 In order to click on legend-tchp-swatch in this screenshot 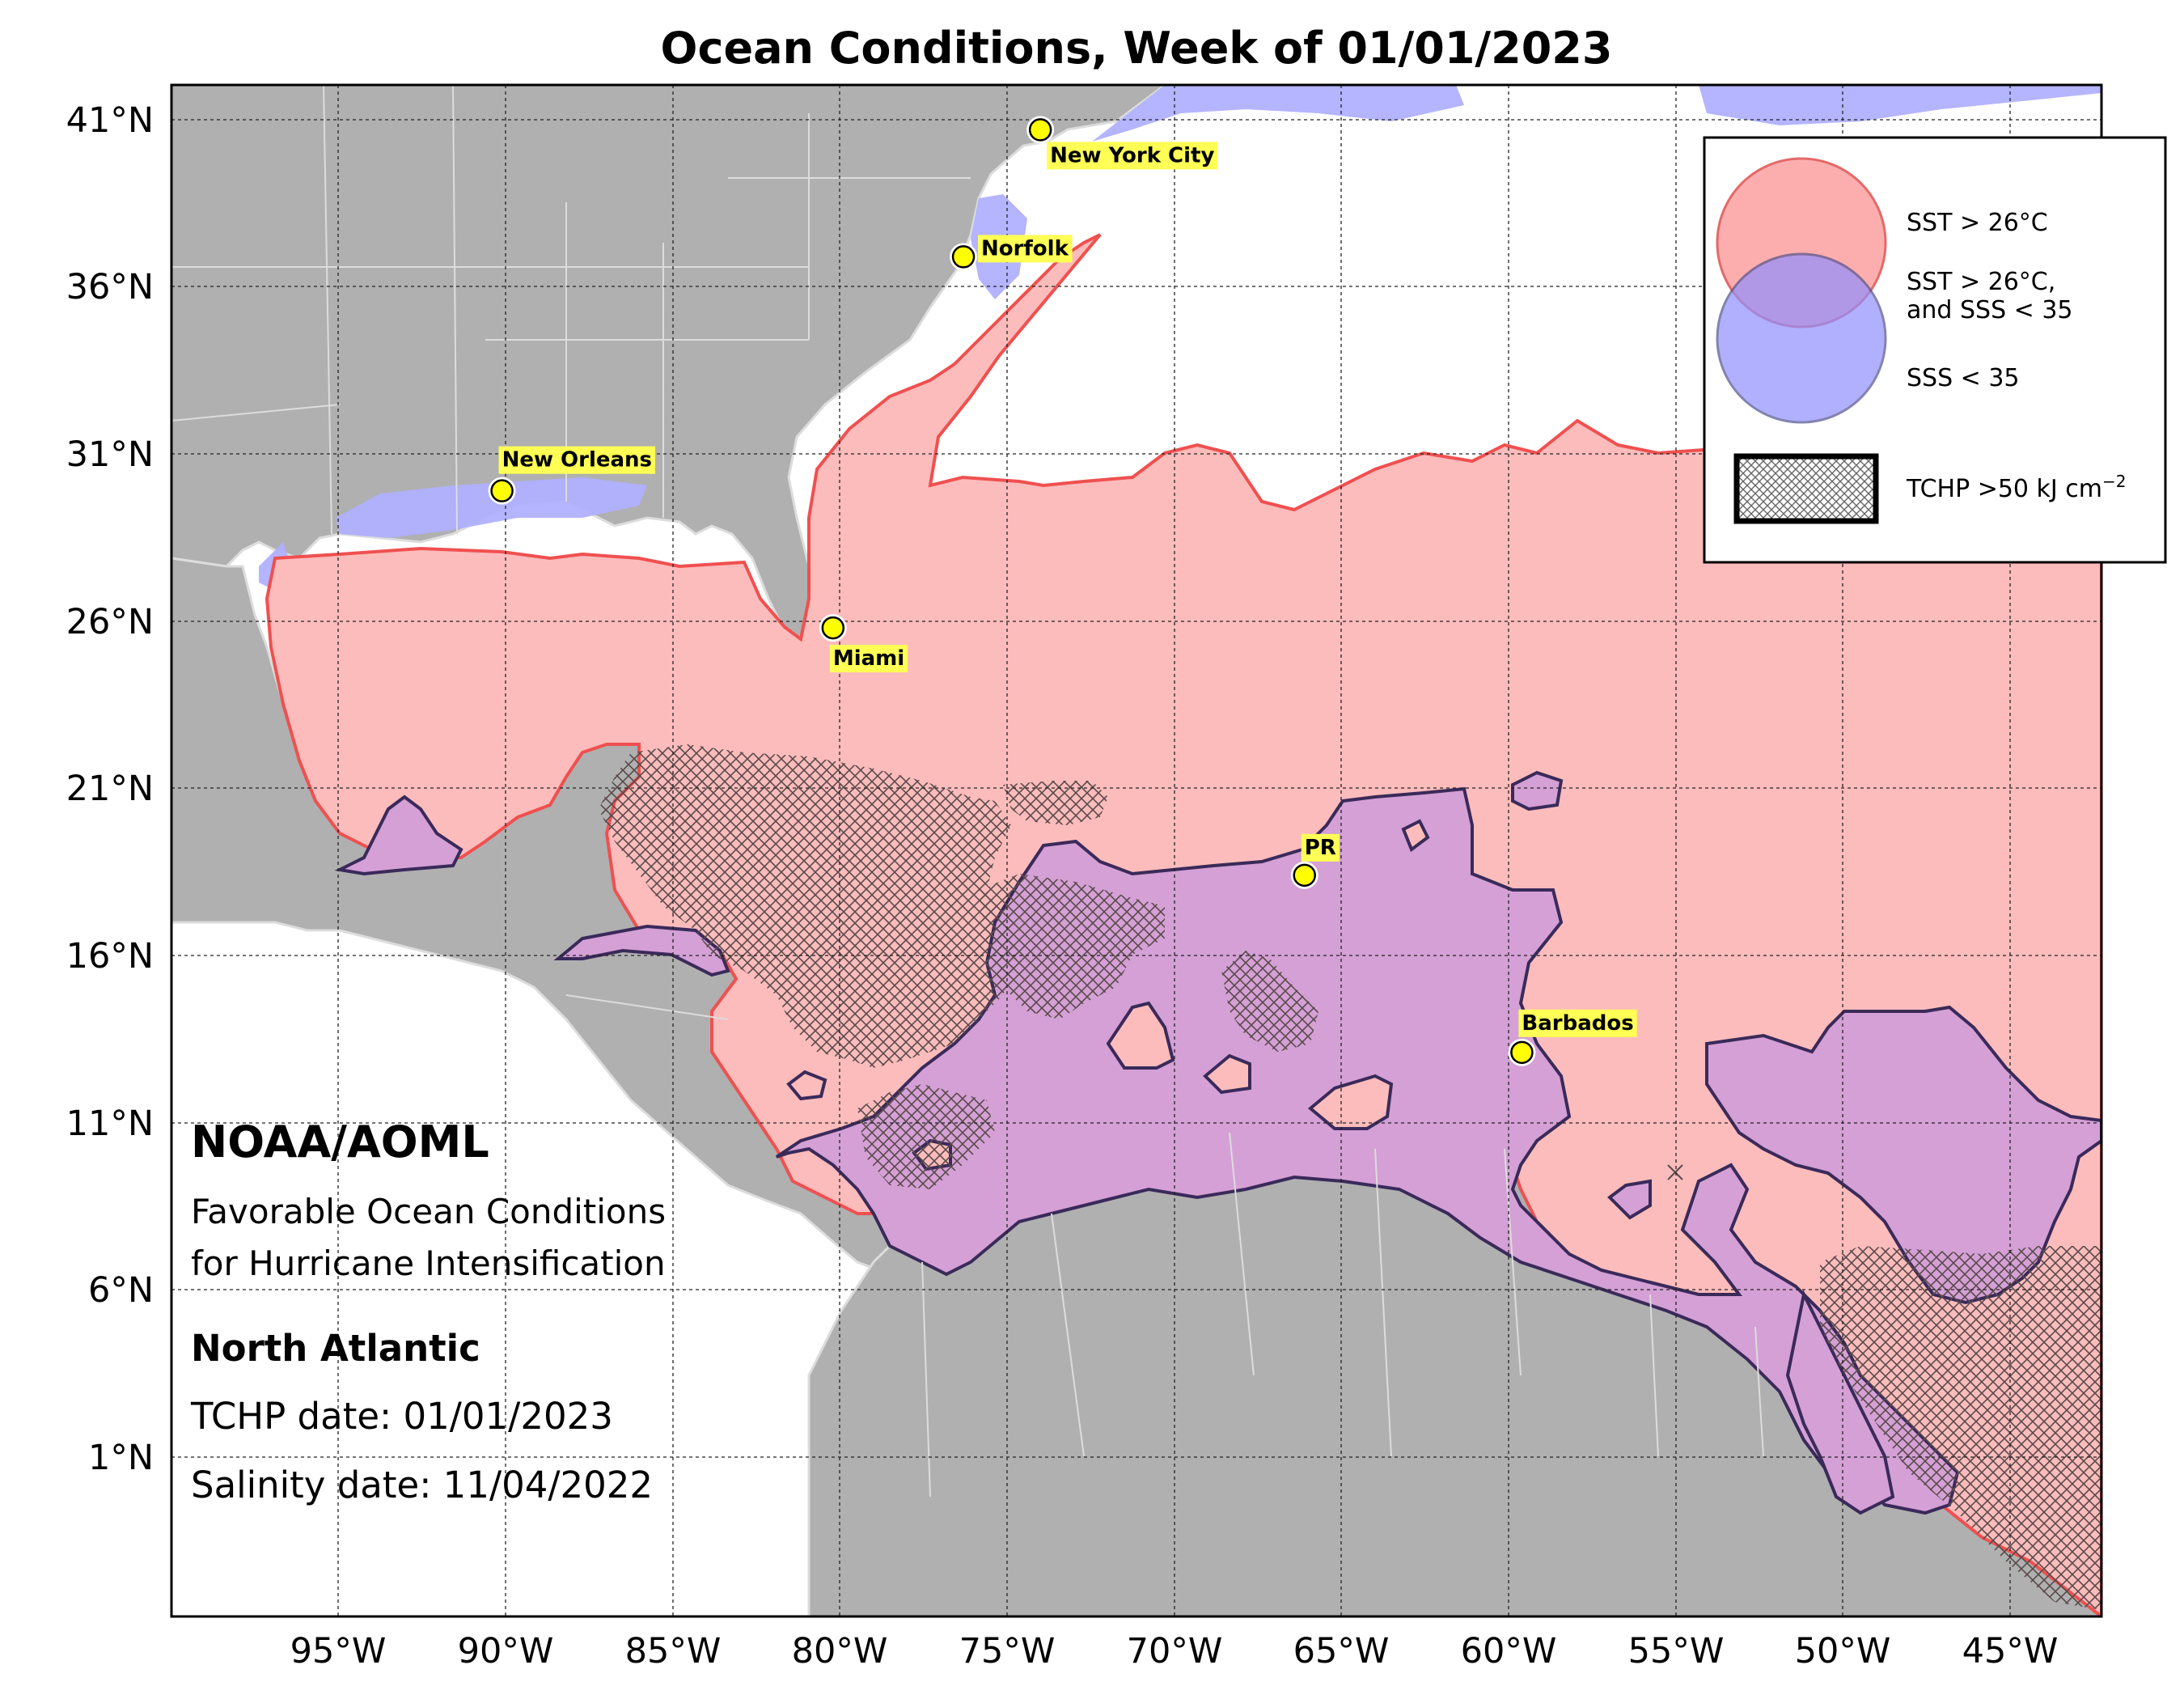, I will do `click(1806, 489)`.